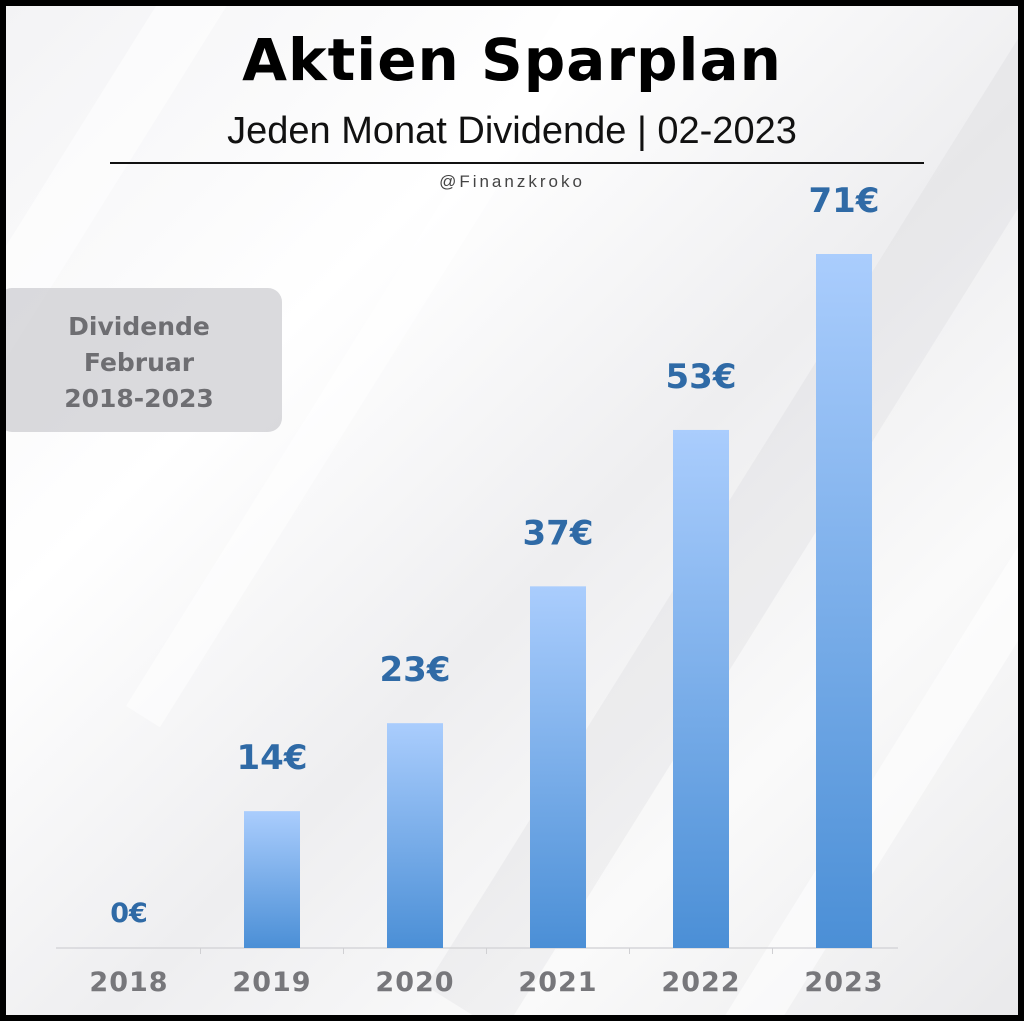 Image resolution: width=1024 pixels, height=1021 pixels. Describe the element at coordinates (272, 879) in the screenshot. I see `bar-2019` at that location.